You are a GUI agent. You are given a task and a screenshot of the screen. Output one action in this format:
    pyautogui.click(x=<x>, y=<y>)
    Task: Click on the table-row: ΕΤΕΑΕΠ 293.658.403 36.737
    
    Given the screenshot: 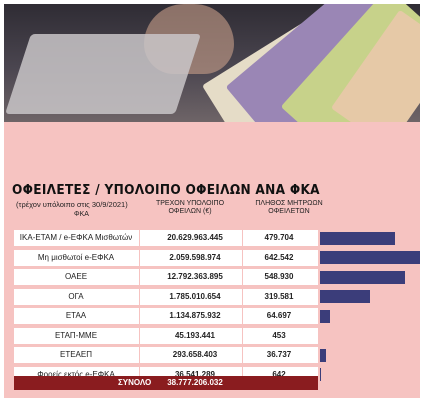 What is the action you would take?
    pyautogui.click(x=166, y=355)
    